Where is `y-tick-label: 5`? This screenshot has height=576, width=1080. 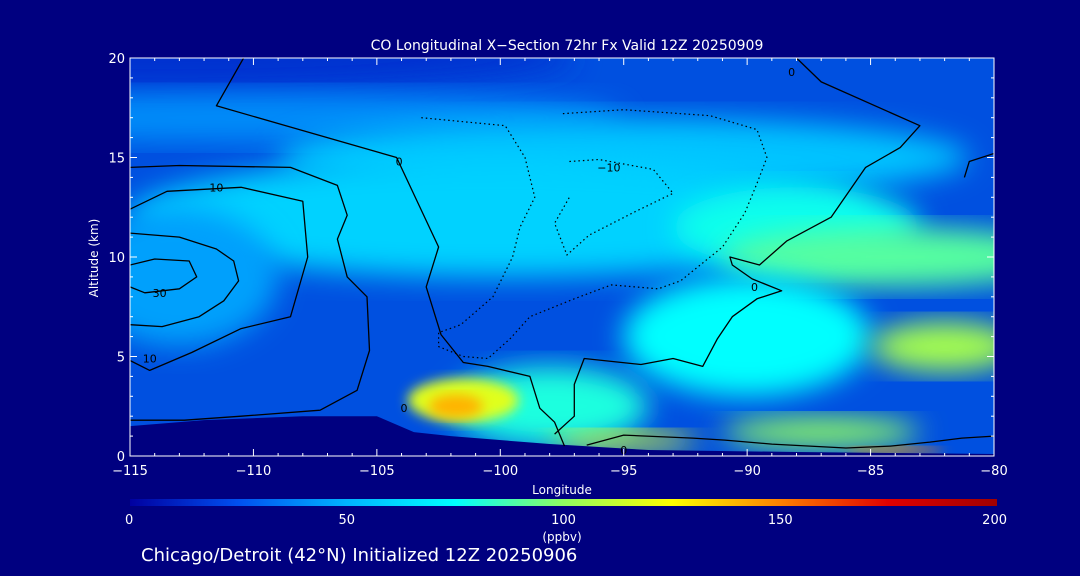 y-tick-label: 5 is located at coordinates (121, 358).